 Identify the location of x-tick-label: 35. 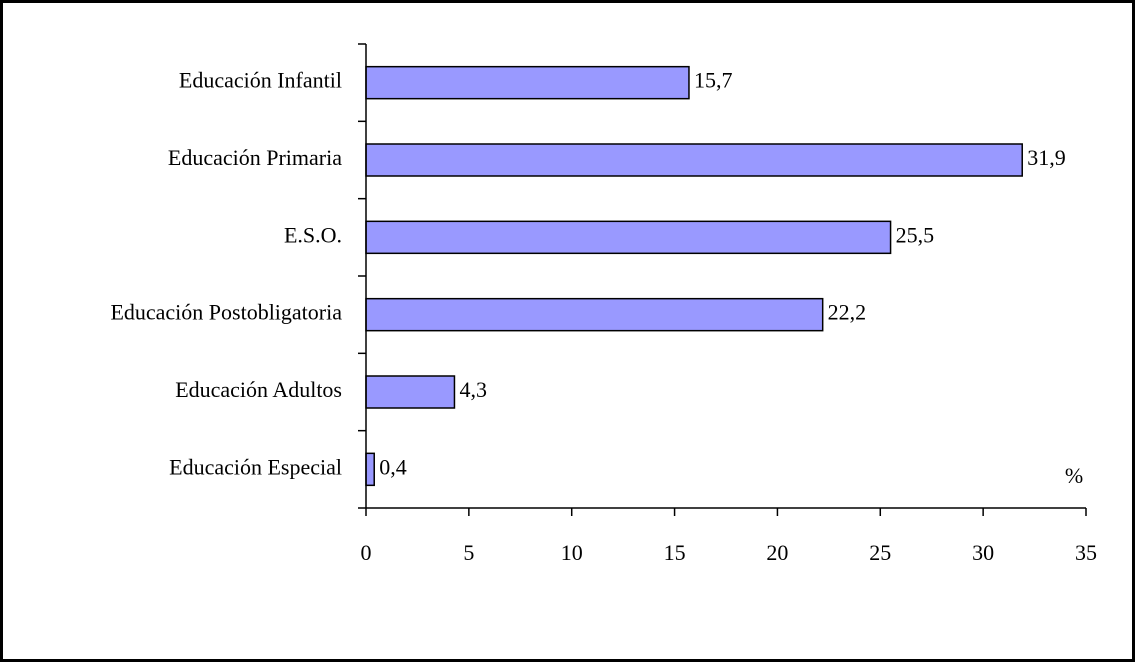
(1086, 552).